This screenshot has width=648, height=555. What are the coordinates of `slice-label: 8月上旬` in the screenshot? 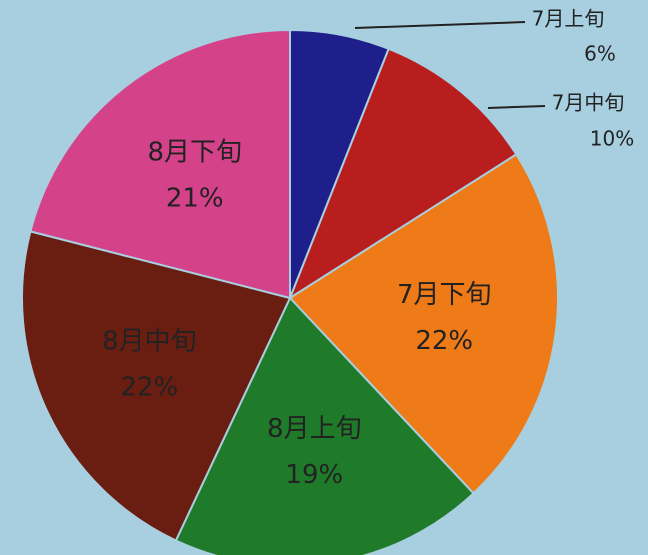 It's located at (314, 429).